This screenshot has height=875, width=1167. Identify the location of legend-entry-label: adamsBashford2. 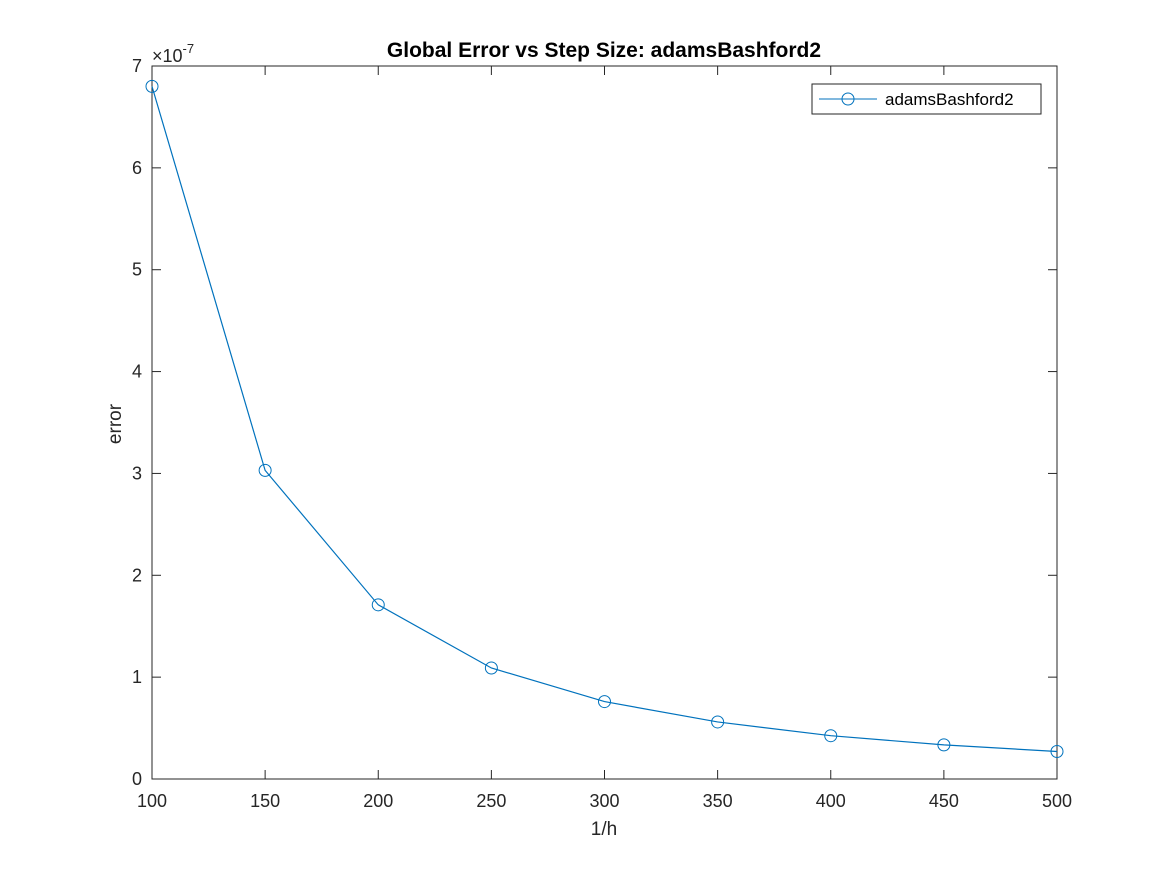
(949, 99).